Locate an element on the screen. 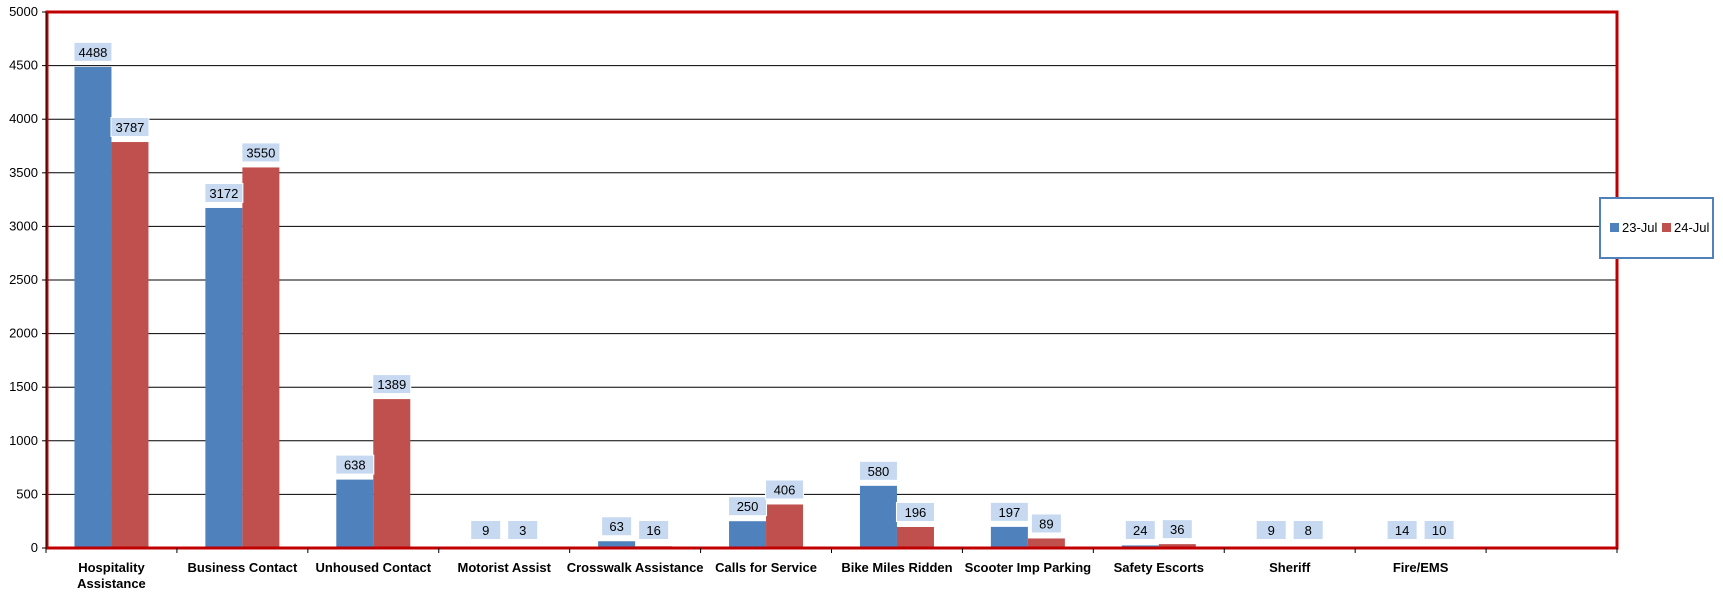 The width and height of the screenshot is (1723, 596). data-label-text: 1389 is located at coordinates (391, 384).